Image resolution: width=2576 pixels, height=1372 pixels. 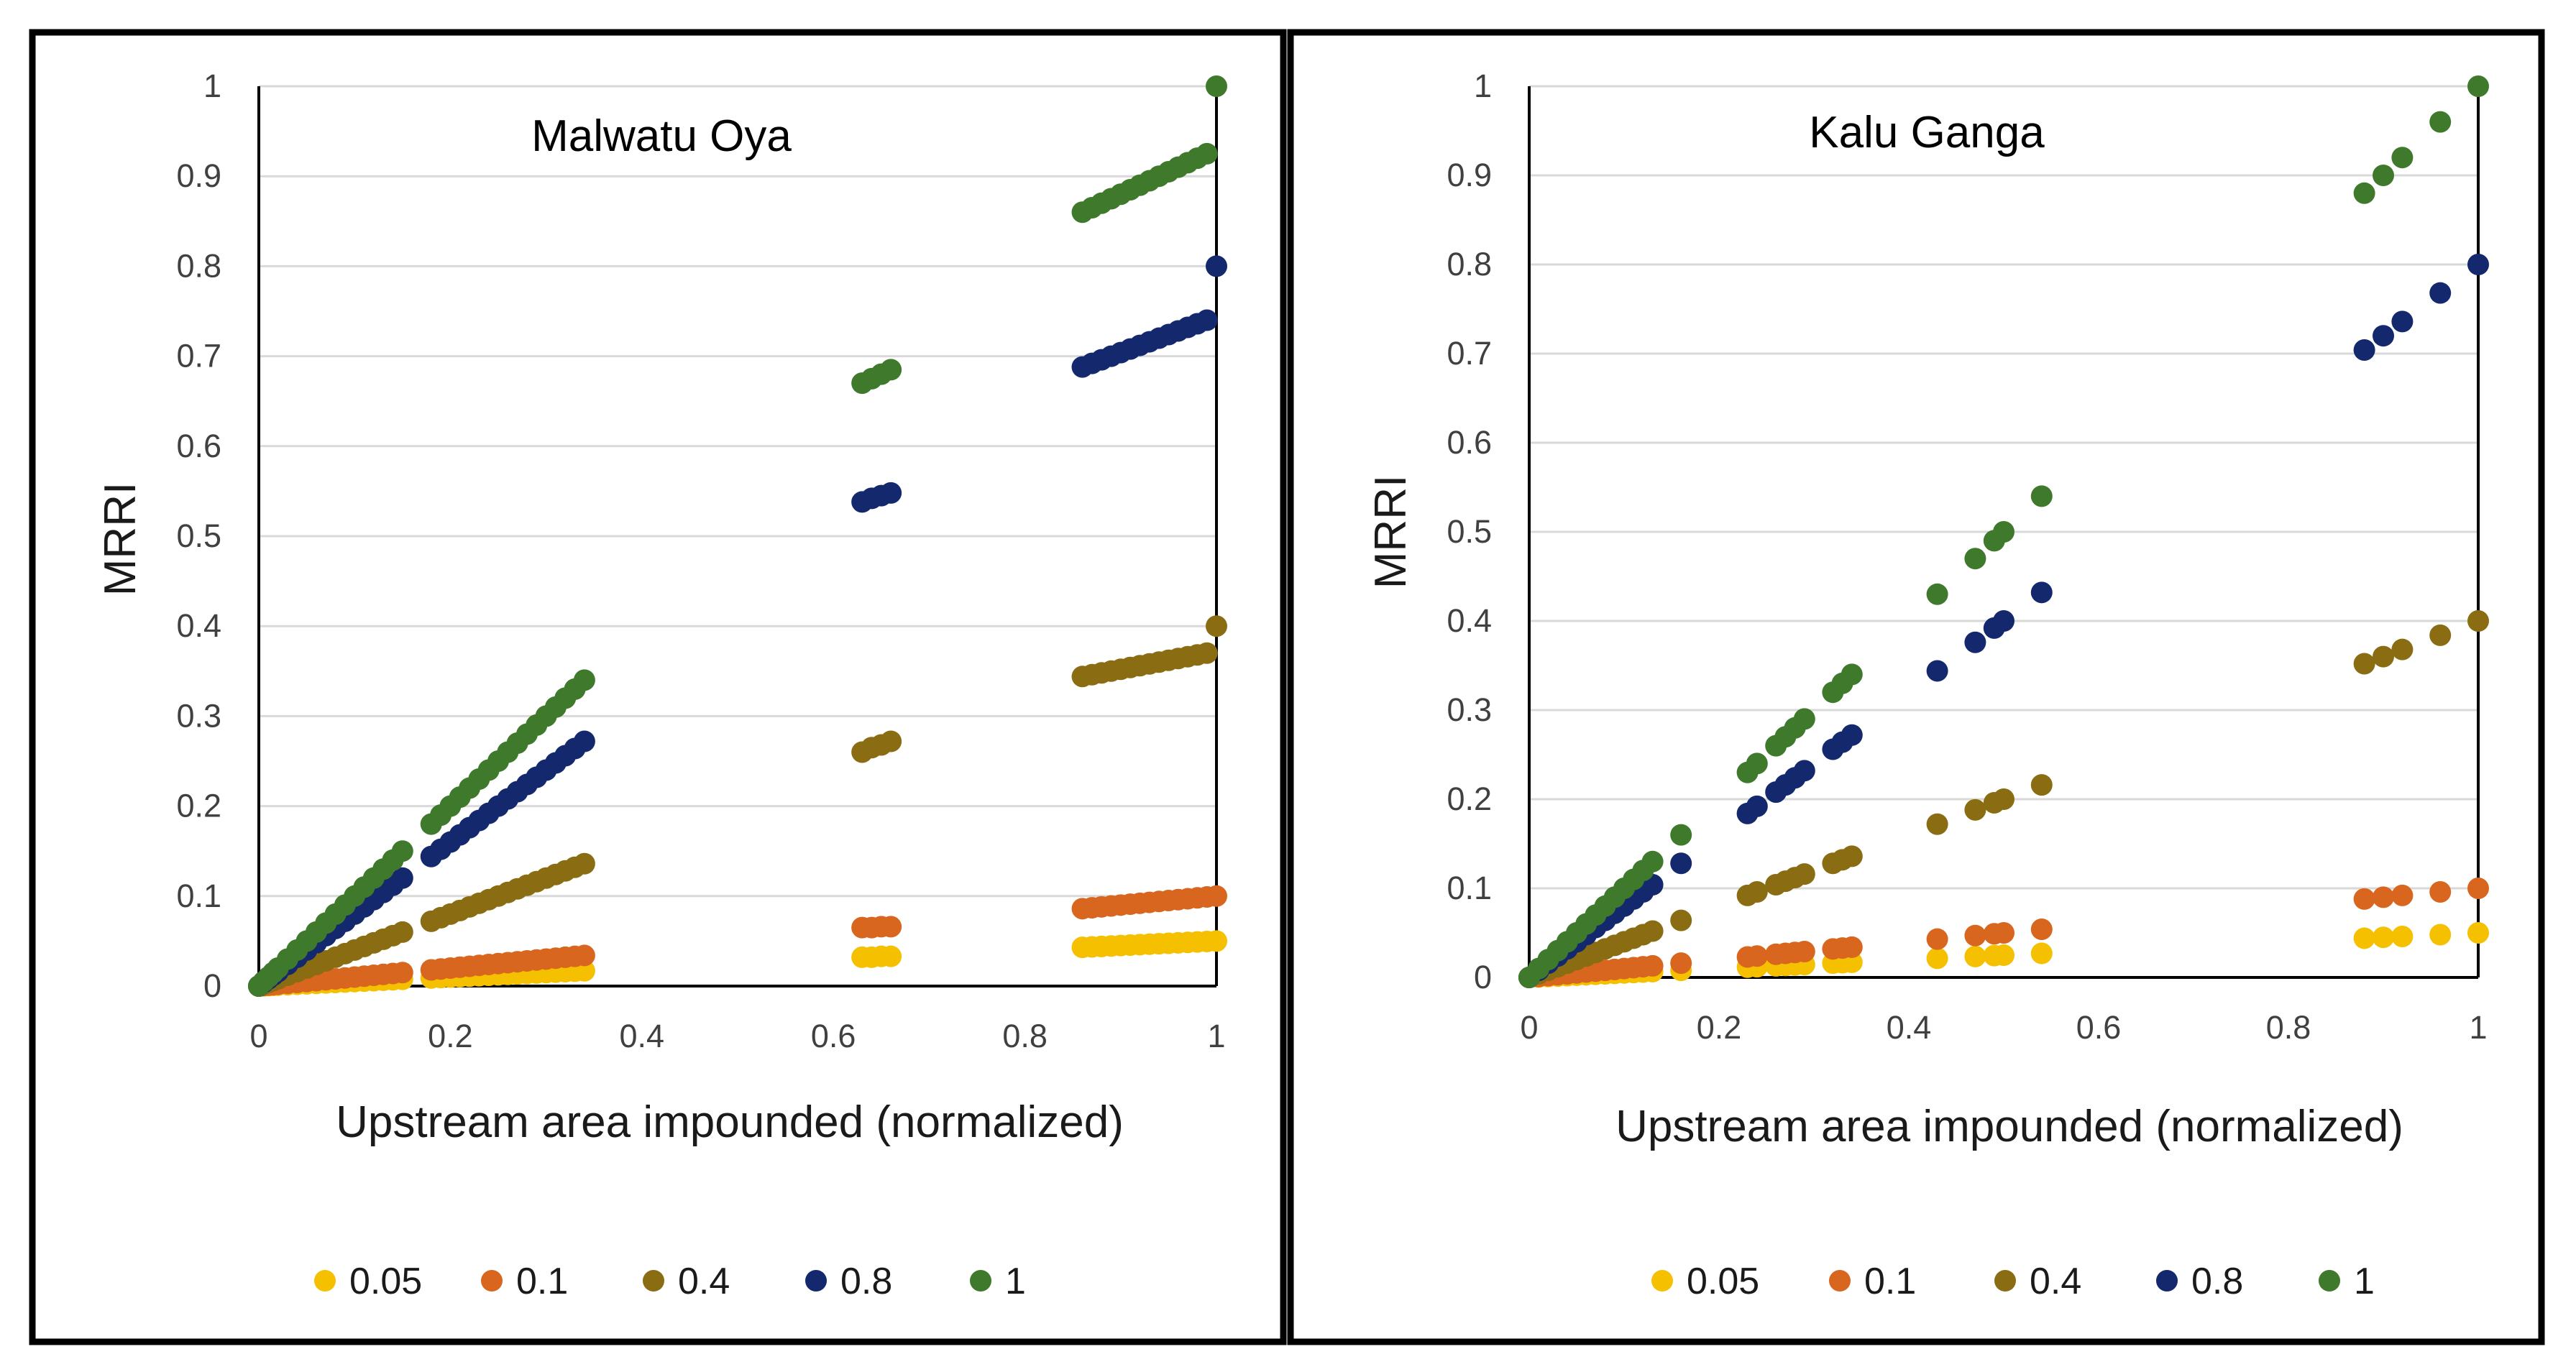 I want to click on y-tick-label: 0, so click(x=1483, y=977).